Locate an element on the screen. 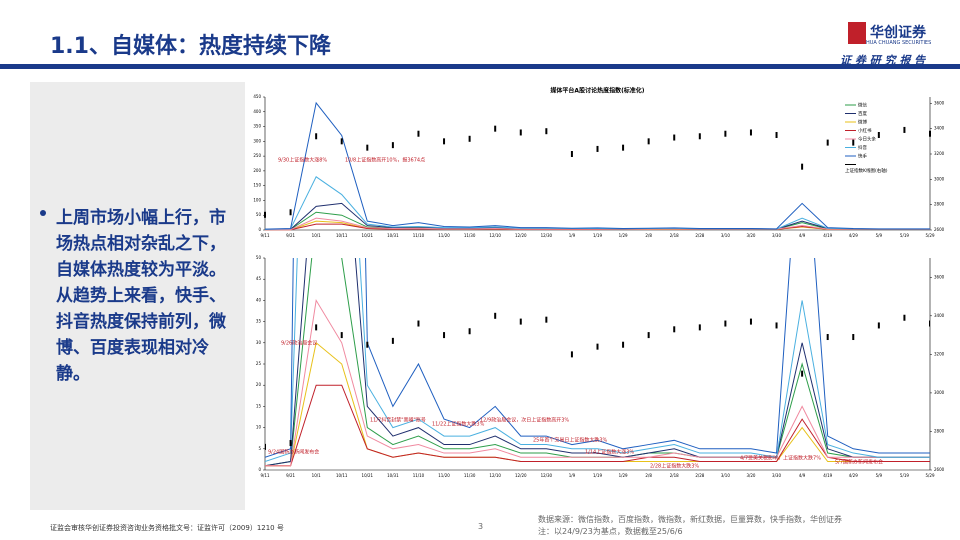 The width and height of the screenshot is (960, 540). x-tick-label: 12/30 is located at coordinates (547, 235).